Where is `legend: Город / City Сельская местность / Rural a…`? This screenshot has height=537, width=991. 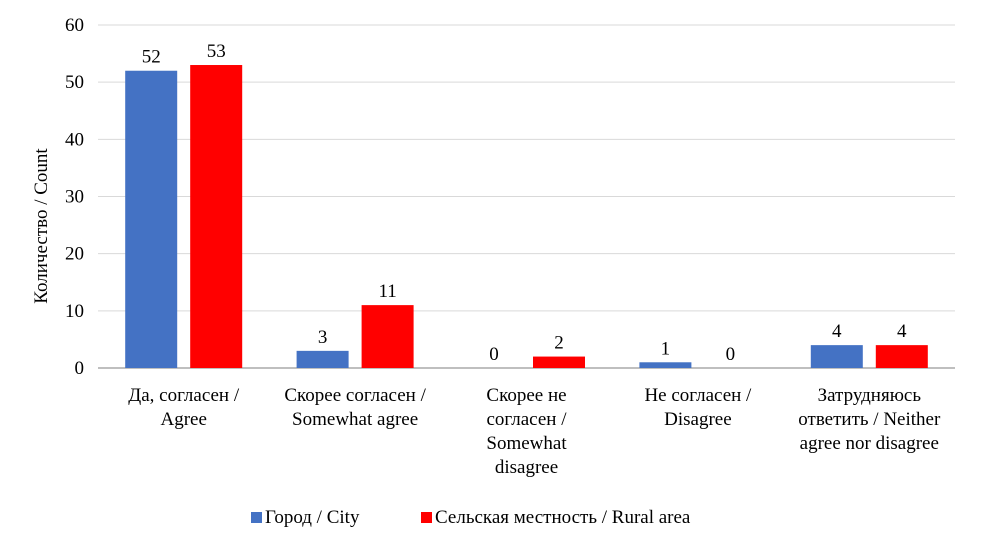
legend: Город / City Сельская местность / Rural a… is located at coordinates (471, 517).